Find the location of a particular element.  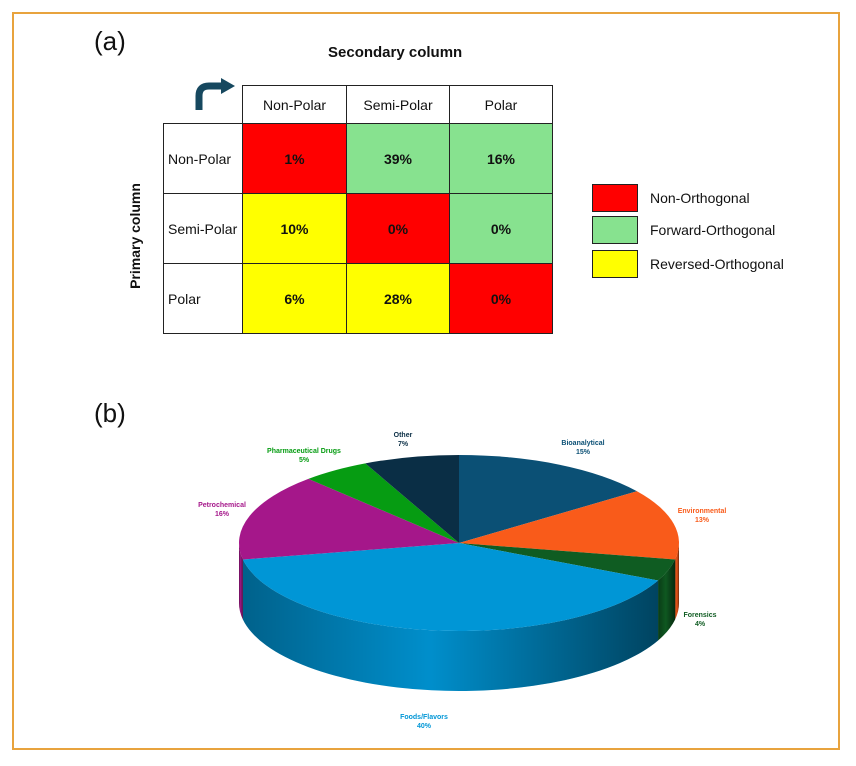

legend-label-fwd: Forward-Orthogonal is located at coordinates (713, 230).